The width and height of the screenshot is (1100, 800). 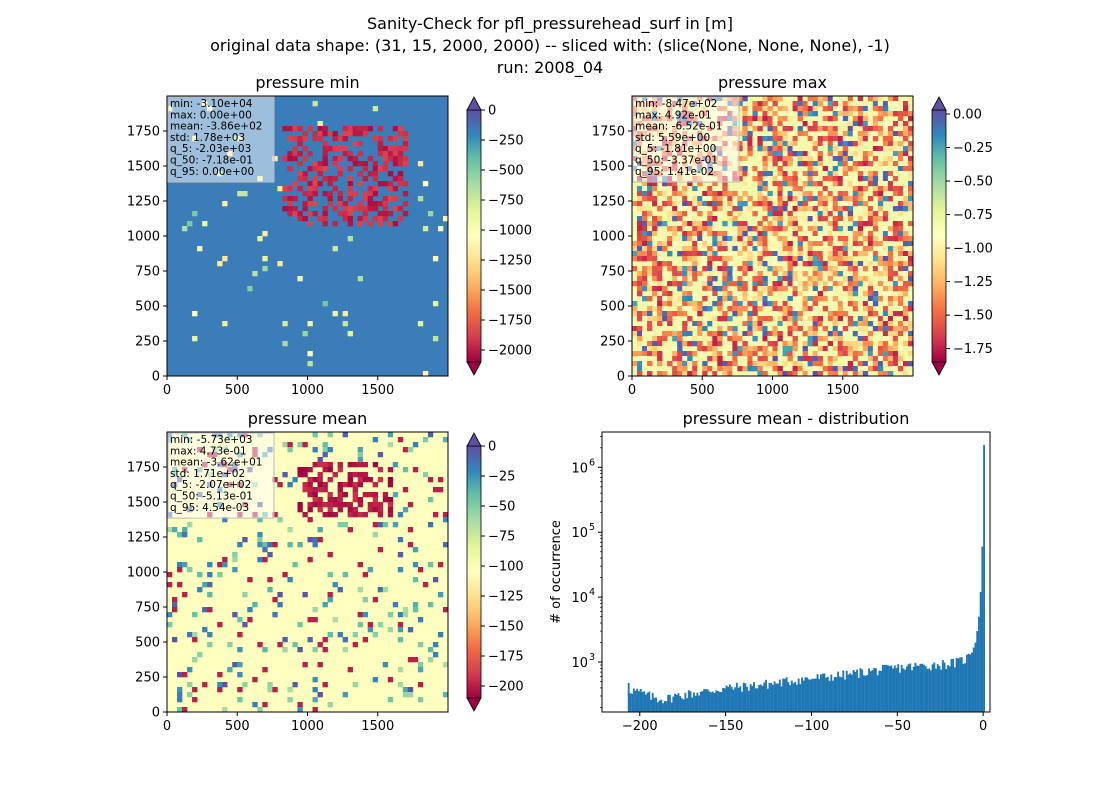 What do you see at coordinates (208, 451) in the screenshot?
I see `stats-line: max: 4.73e-01` at bounding box center [208, 451].